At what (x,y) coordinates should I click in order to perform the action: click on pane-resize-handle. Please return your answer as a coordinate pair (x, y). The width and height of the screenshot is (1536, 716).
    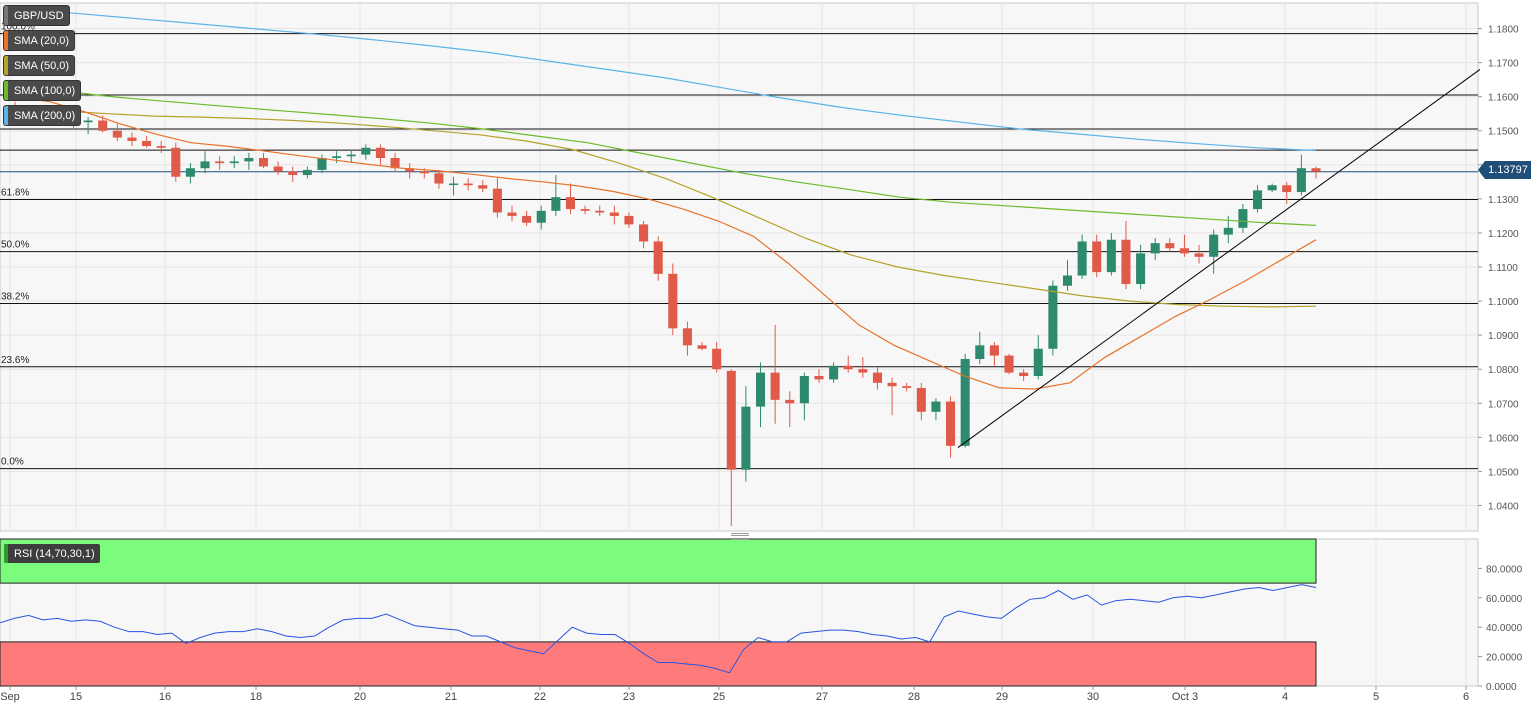
    Looking at the image, I should click on (740, 536).